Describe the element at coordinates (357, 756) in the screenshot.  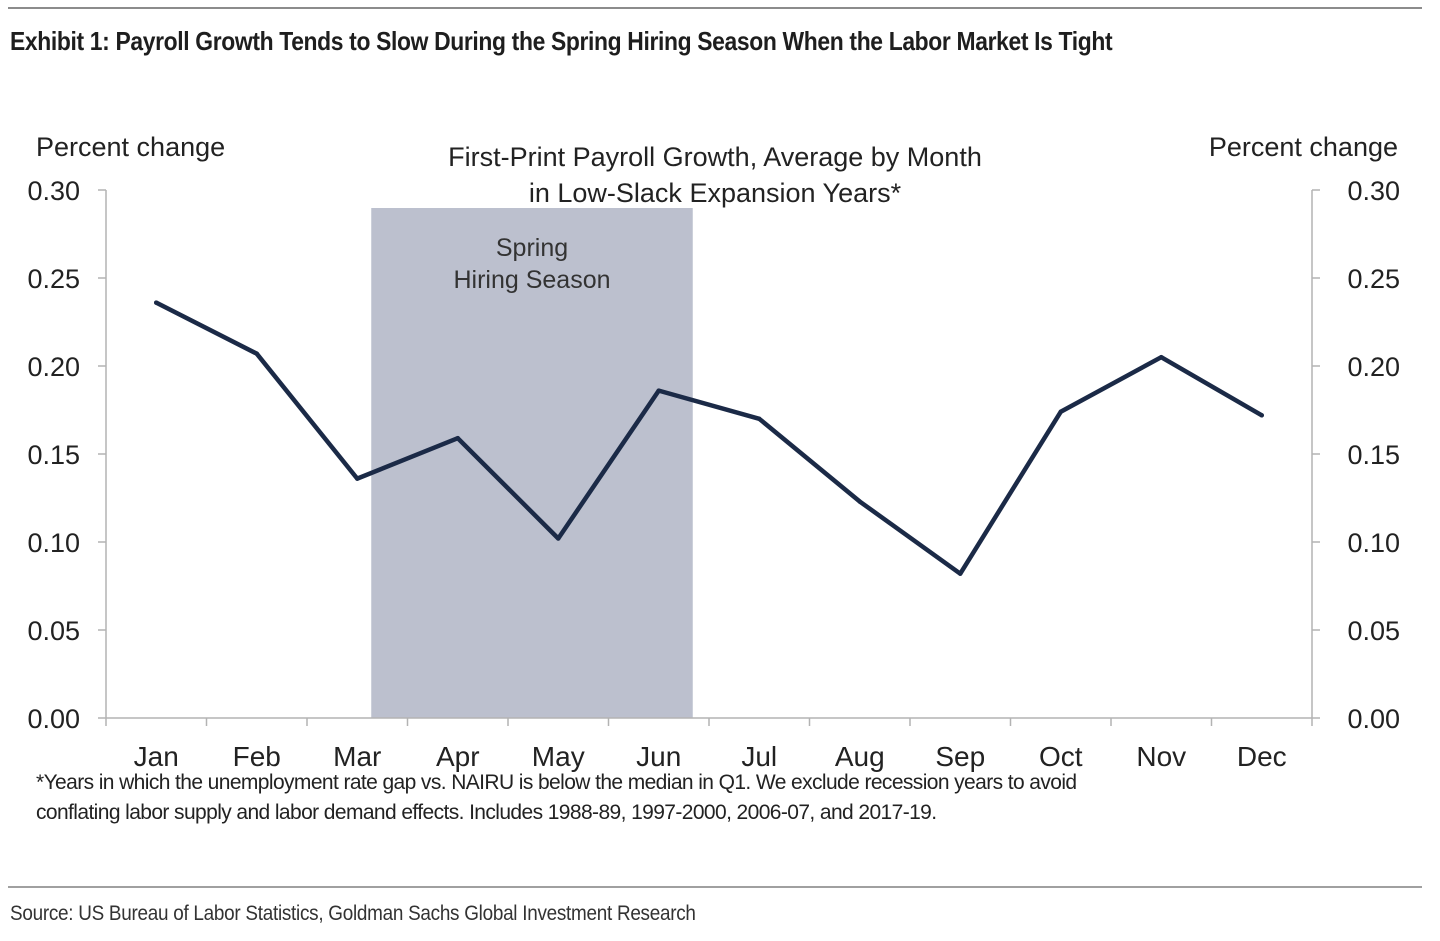
I see `x-tick-label: Mar` at that location.